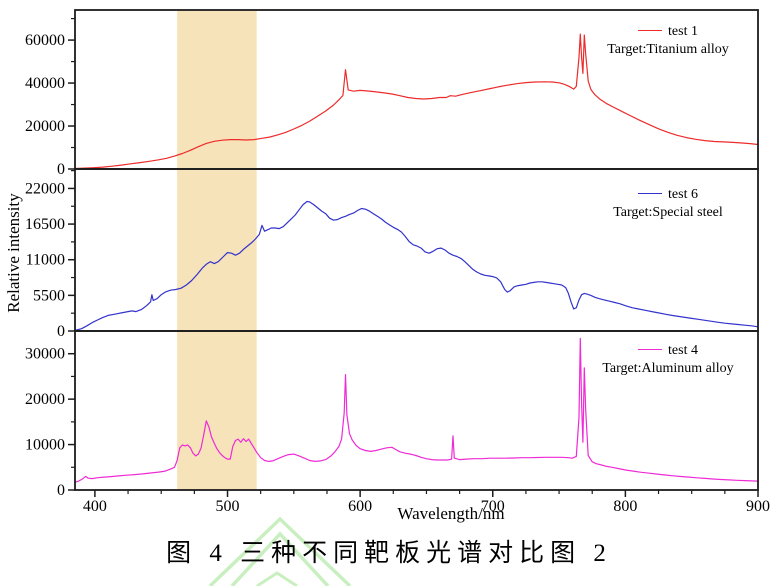 The height and width of the screenshot is (586, 778). I want to click on legend-row: test 6, so click(668, 195).